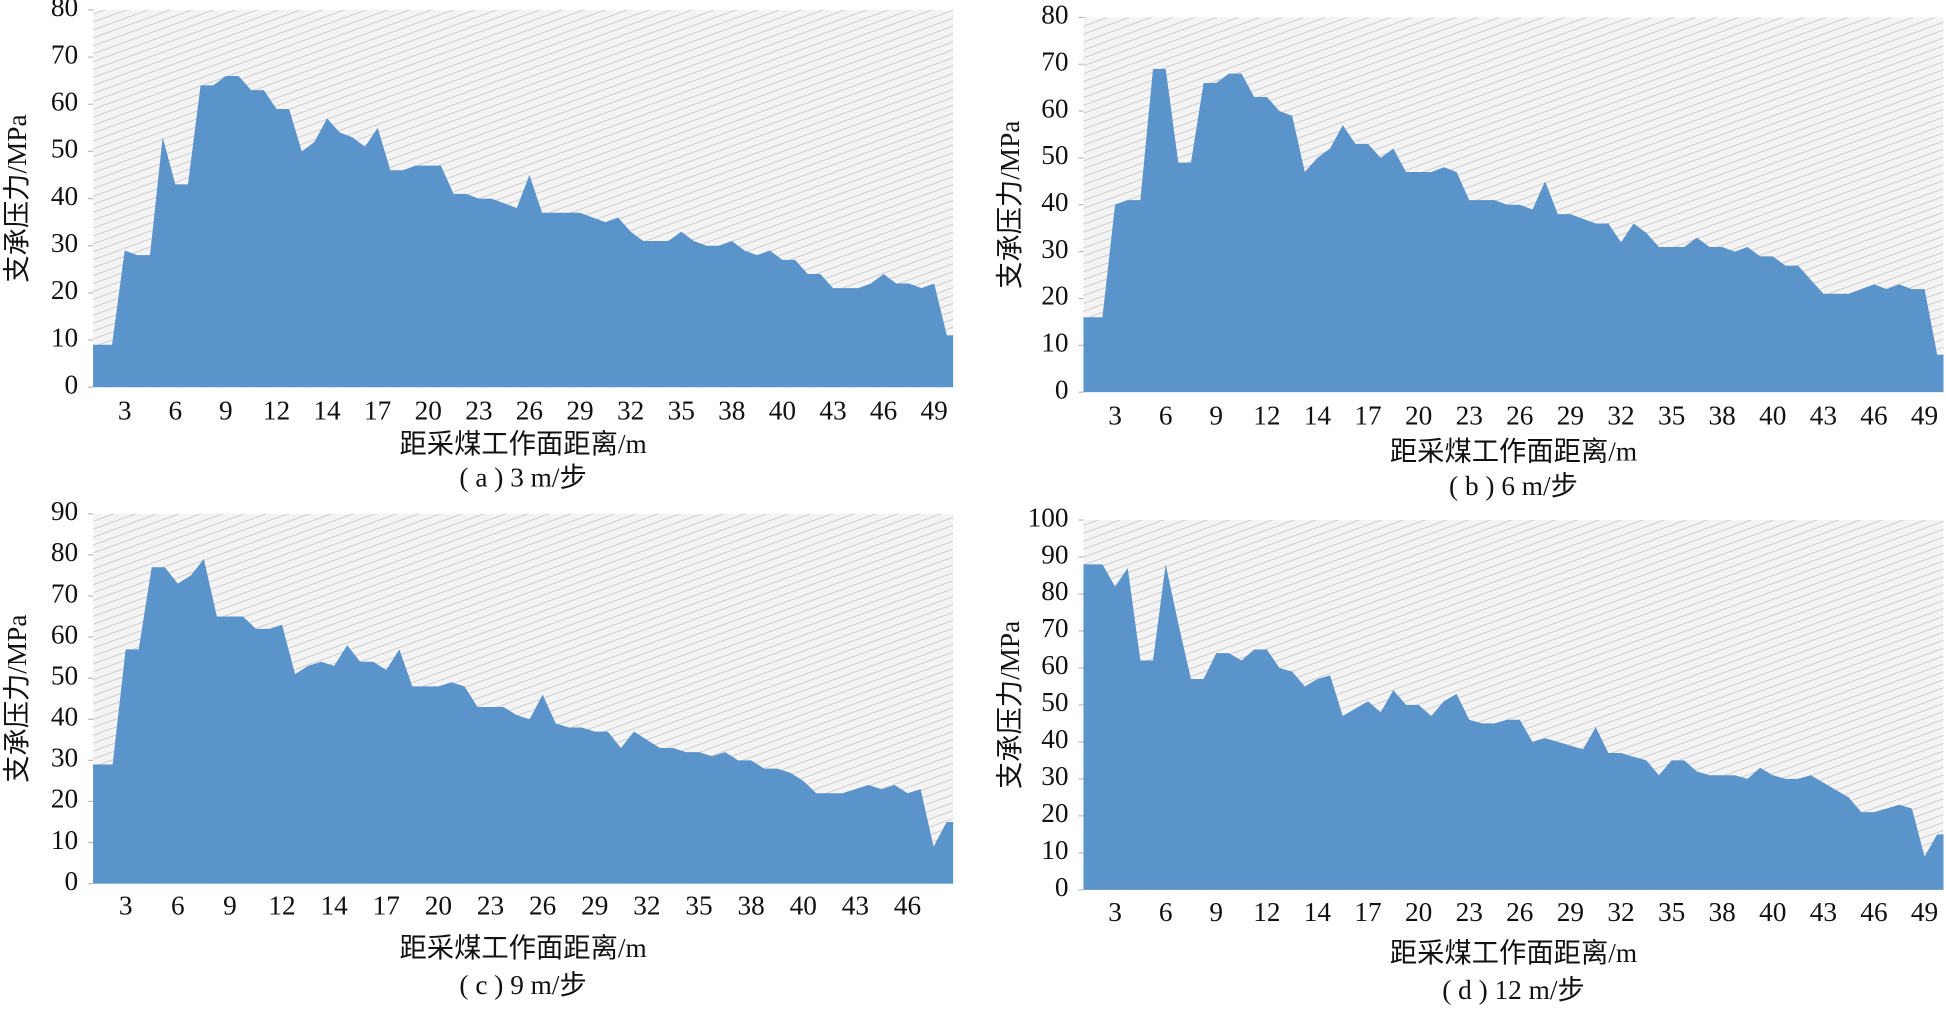 This screenshot has height=1009, width=1946. Describe the element at coordinates (1048, 517) in the screenshot. I see `y-tick-label: 100` at that location.